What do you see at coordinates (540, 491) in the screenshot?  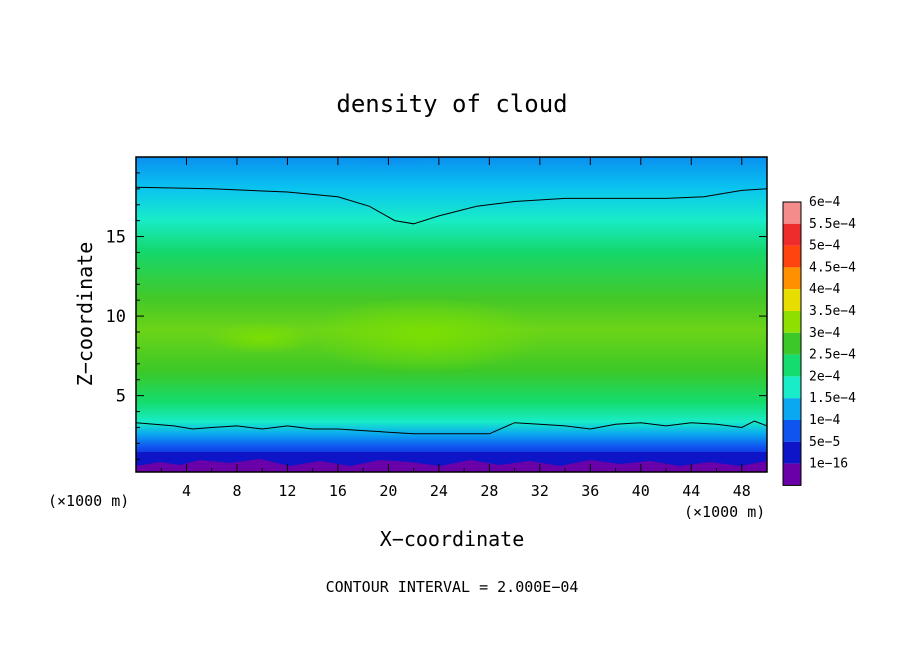 I see `x-tick-label: 32` at bounding box center [540, 491].